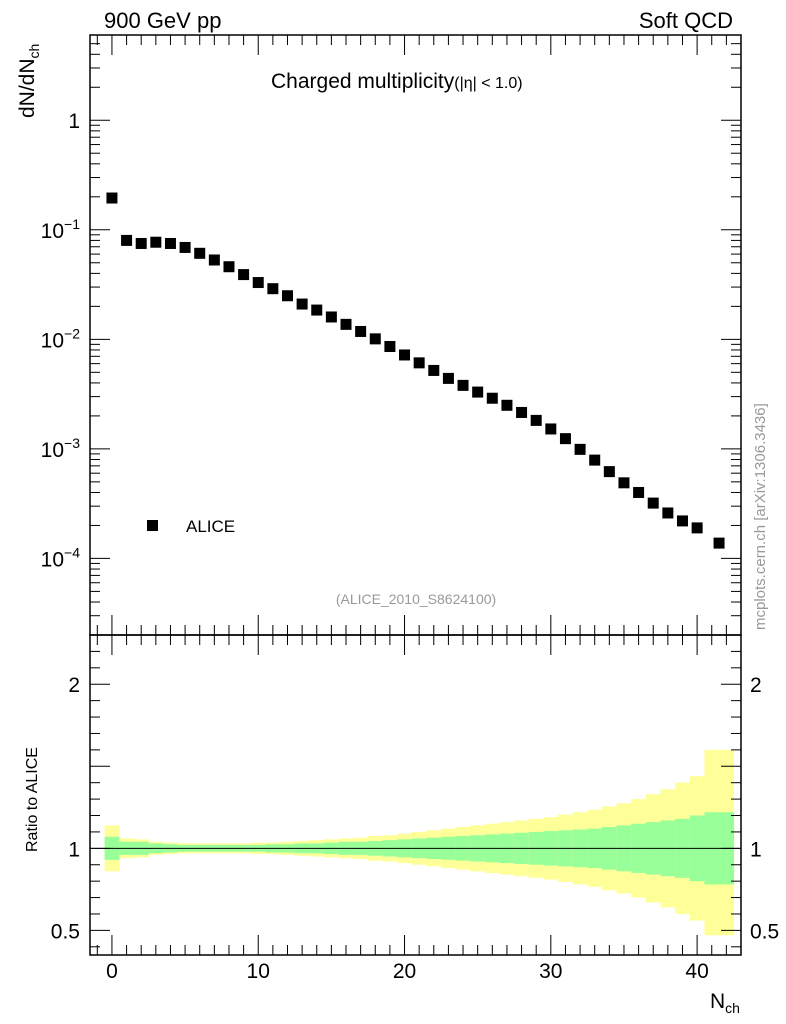 This screenshot has height=1024, width=786. I want to click on legend-label: ALICE, so click(210, 526).